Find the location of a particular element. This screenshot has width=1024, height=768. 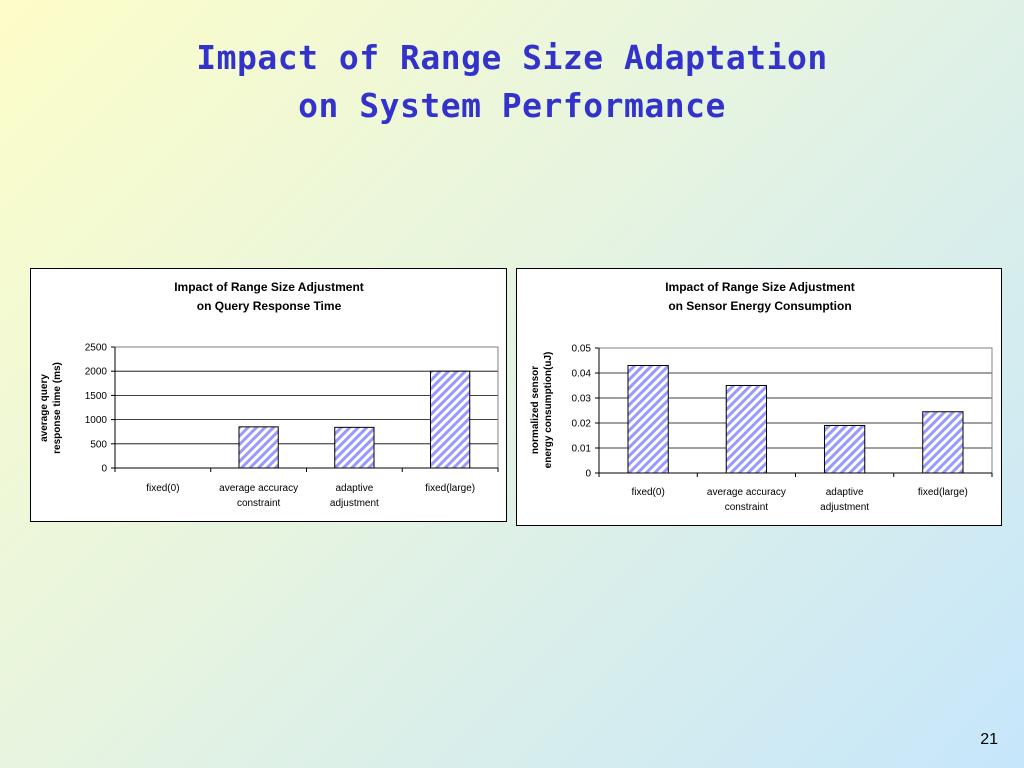

chart1-category-label-line: adjustment is located at coordinates (844, 507).